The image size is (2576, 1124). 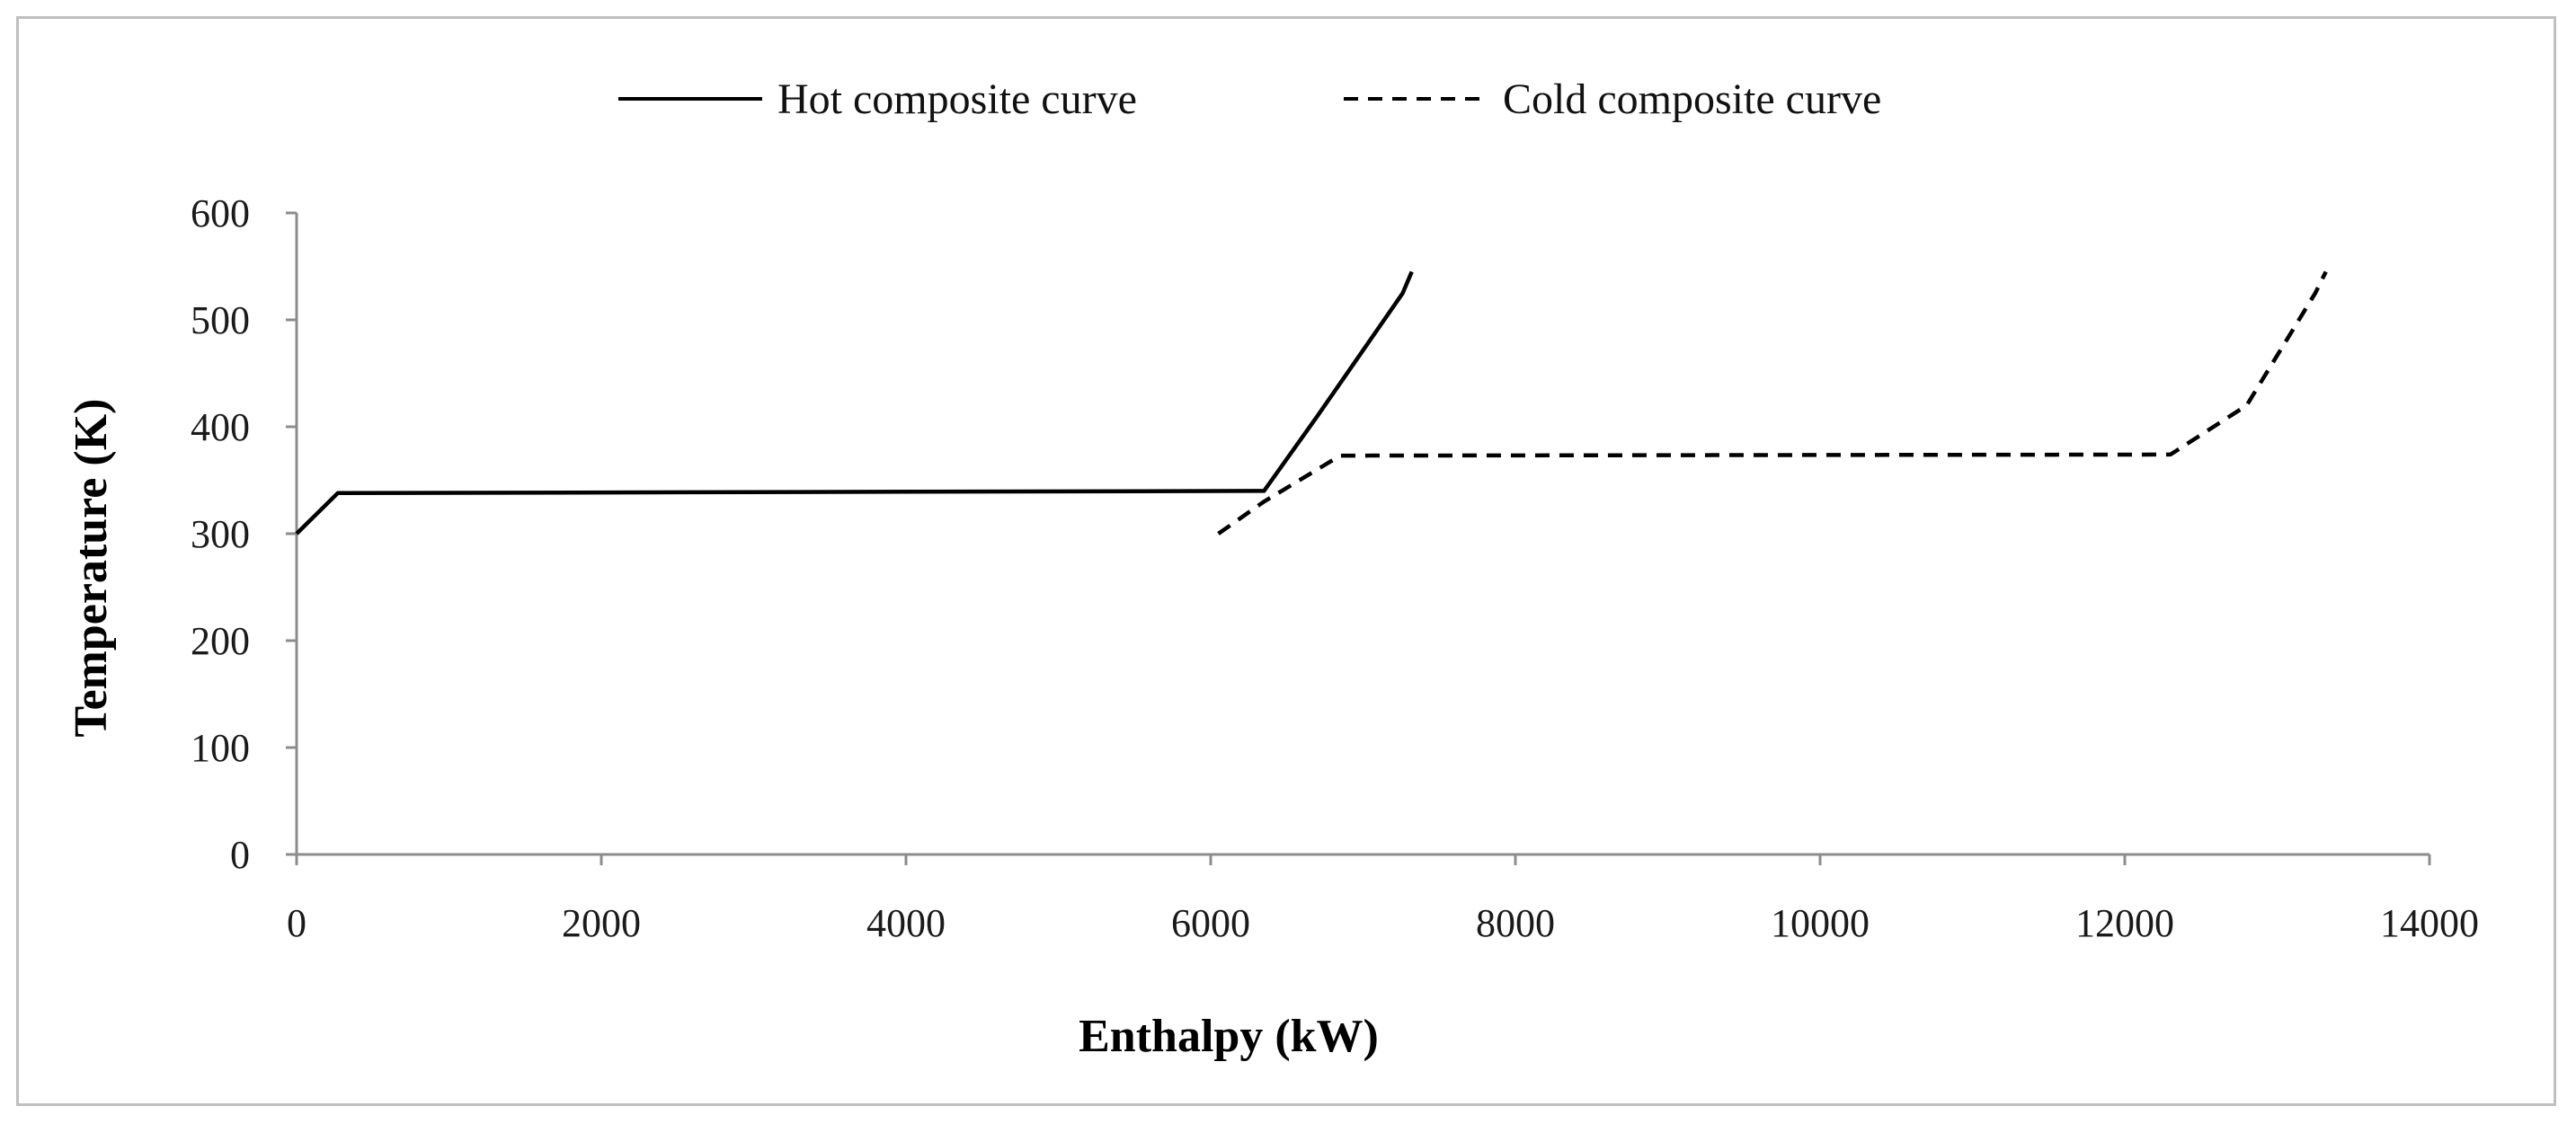 I want to click on legend-cold-label: Cold composite curve, so click(x=1692, y=99).